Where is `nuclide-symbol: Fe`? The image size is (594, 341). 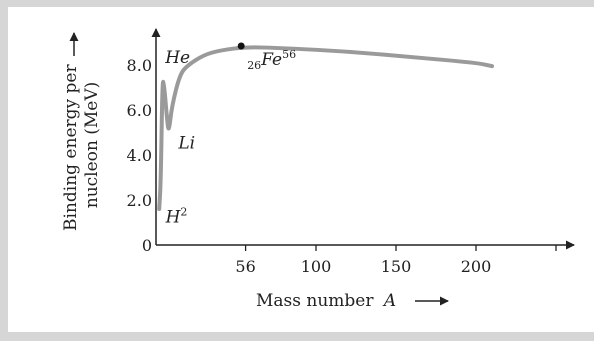 nuclide-symbol: Fe is located at coordinates (271, 60).